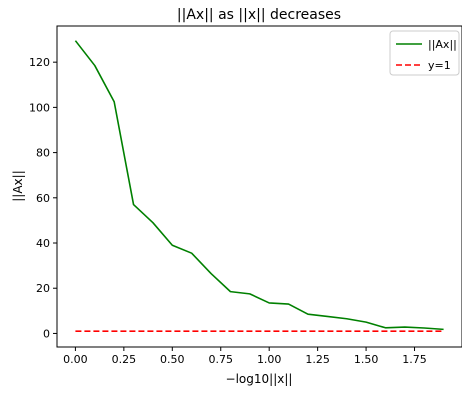  I want to click on legend: ||Ax|| y=1, so click(424, 53).